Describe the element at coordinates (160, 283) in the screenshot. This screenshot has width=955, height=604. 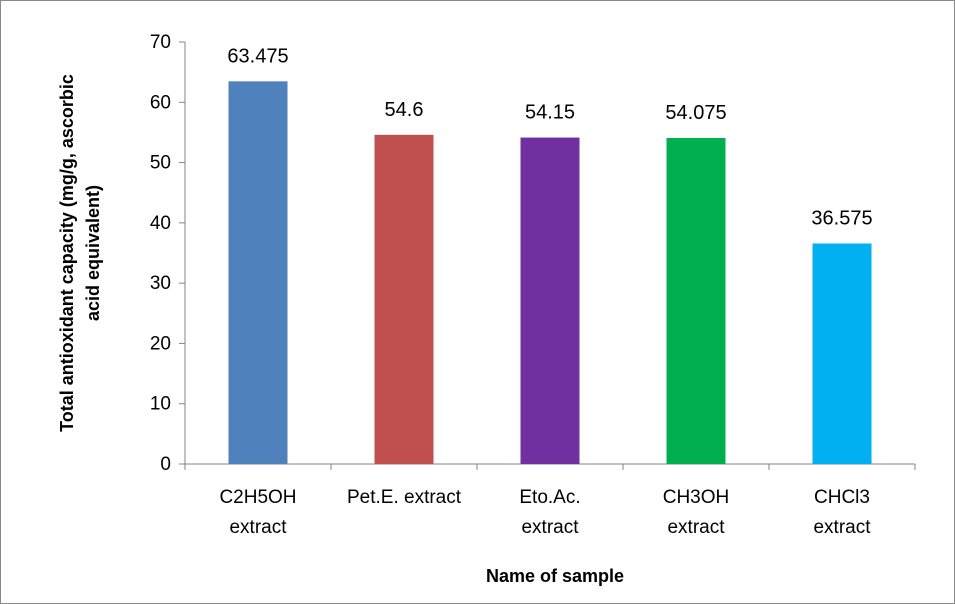
I see `y-tick-label: 30` at that location.